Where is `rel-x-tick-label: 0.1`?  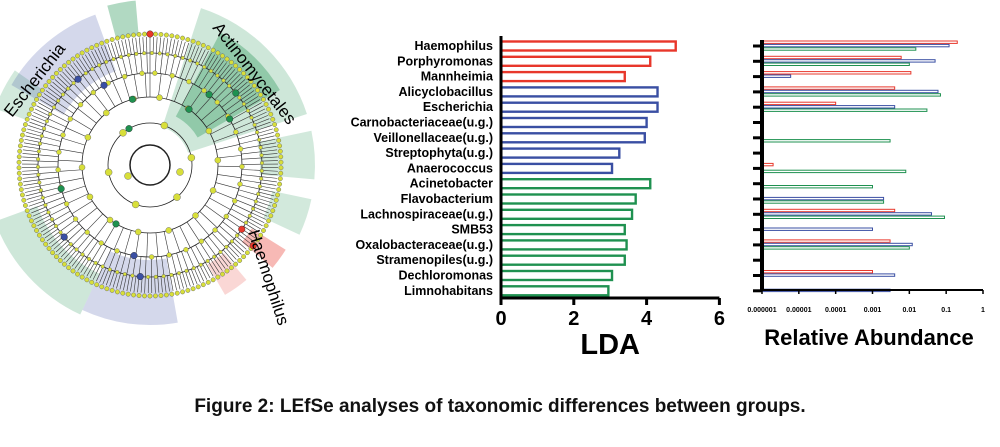 rel-x-tick-label: 0.1 is located at coordinates (946, 310).